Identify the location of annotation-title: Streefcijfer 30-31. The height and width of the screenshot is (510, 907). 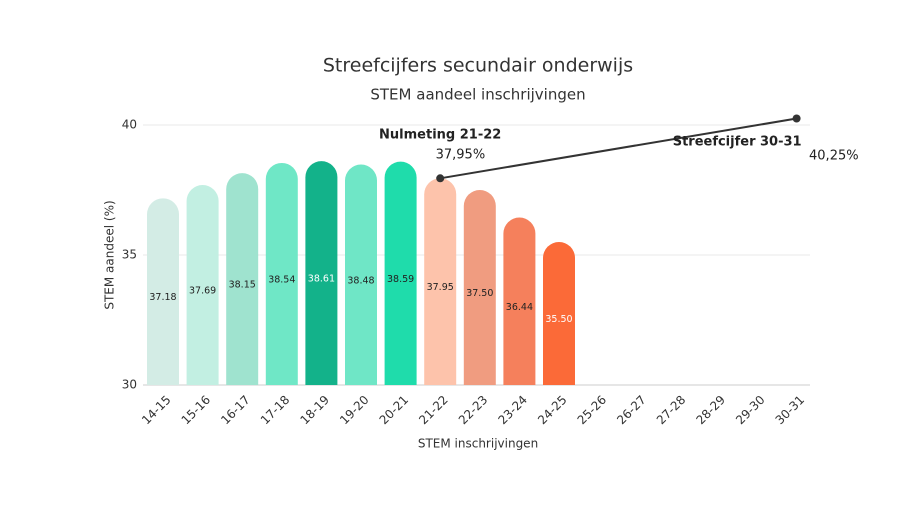
(737, 142).